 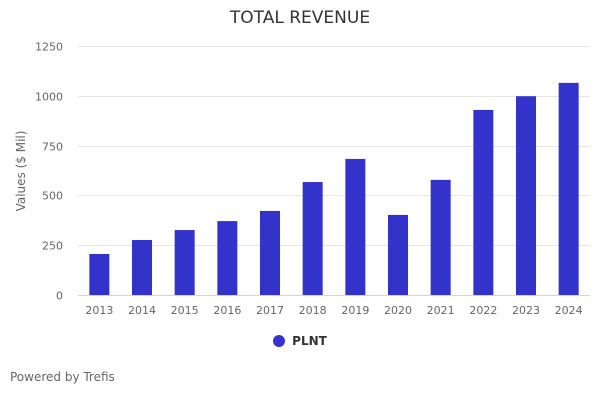 I want to click on bar-2023, so click(x=526, y=196).